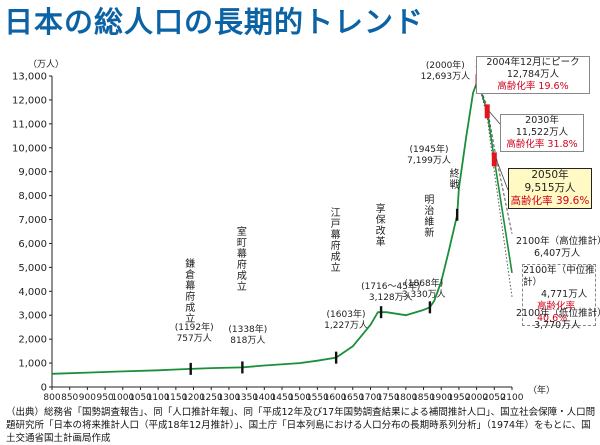 This screenshot has width=600, height=445. What do you see at coordinates (476, 398) in the screenshot?
I see `x-tick-label: 2000` at bounding box center [476, 398].